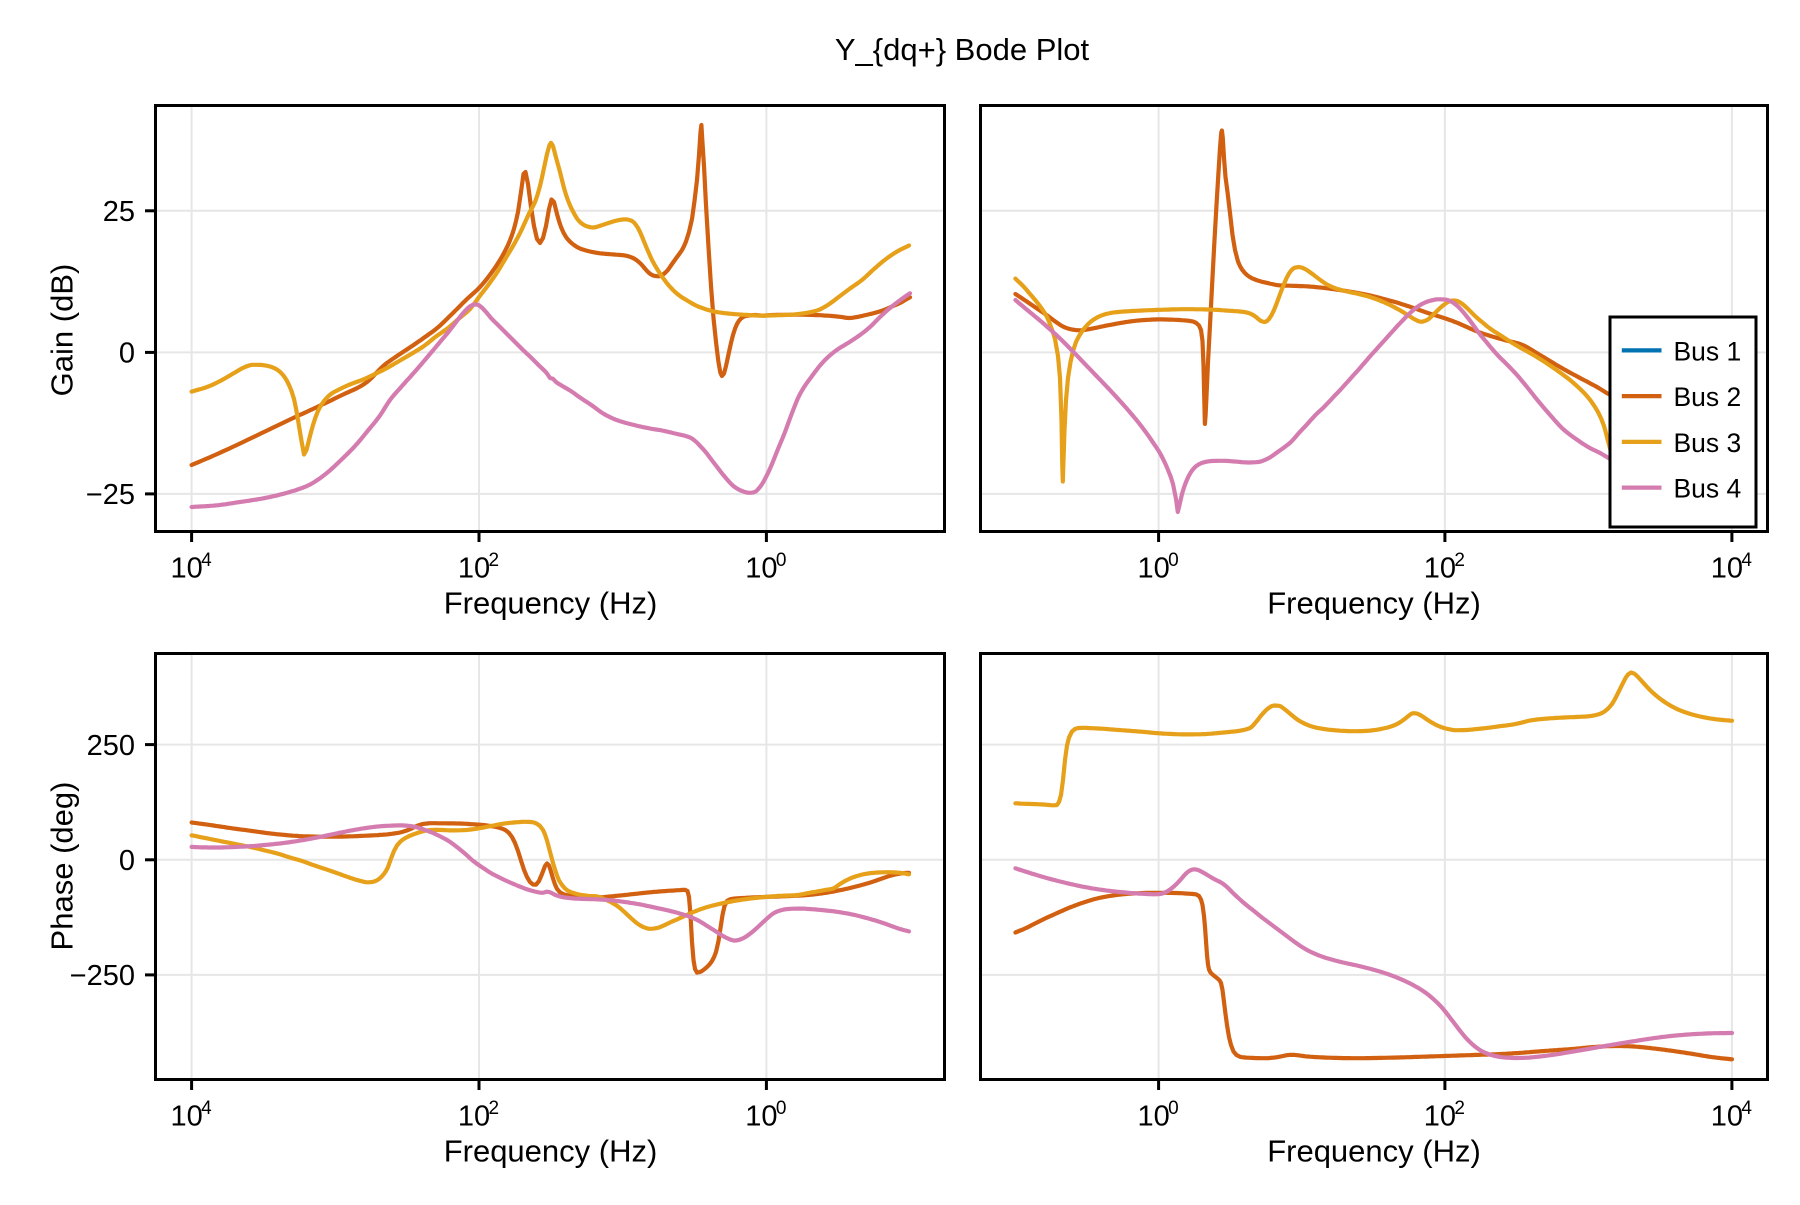  What do you see at coordinates (62, 866) in the screenshot?
I see `svg-text: Phase (deg)` at bounding box center [62, 866].